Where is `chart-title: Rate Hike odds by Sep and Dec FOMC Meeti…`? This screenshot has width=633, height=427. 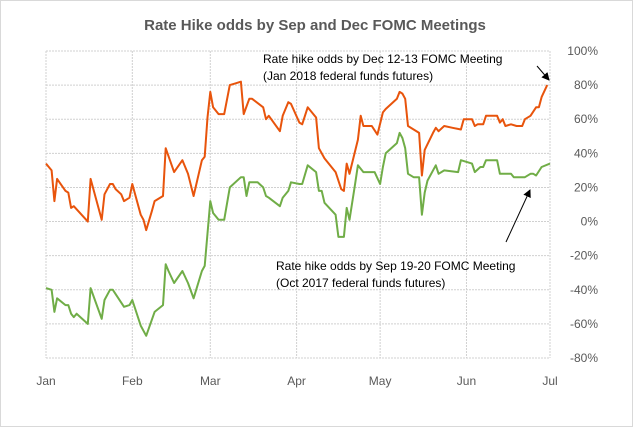
chart-title: Rate Hike odds by Sep and Dec FOMC Meeti… is located at coordinates (315, 25).